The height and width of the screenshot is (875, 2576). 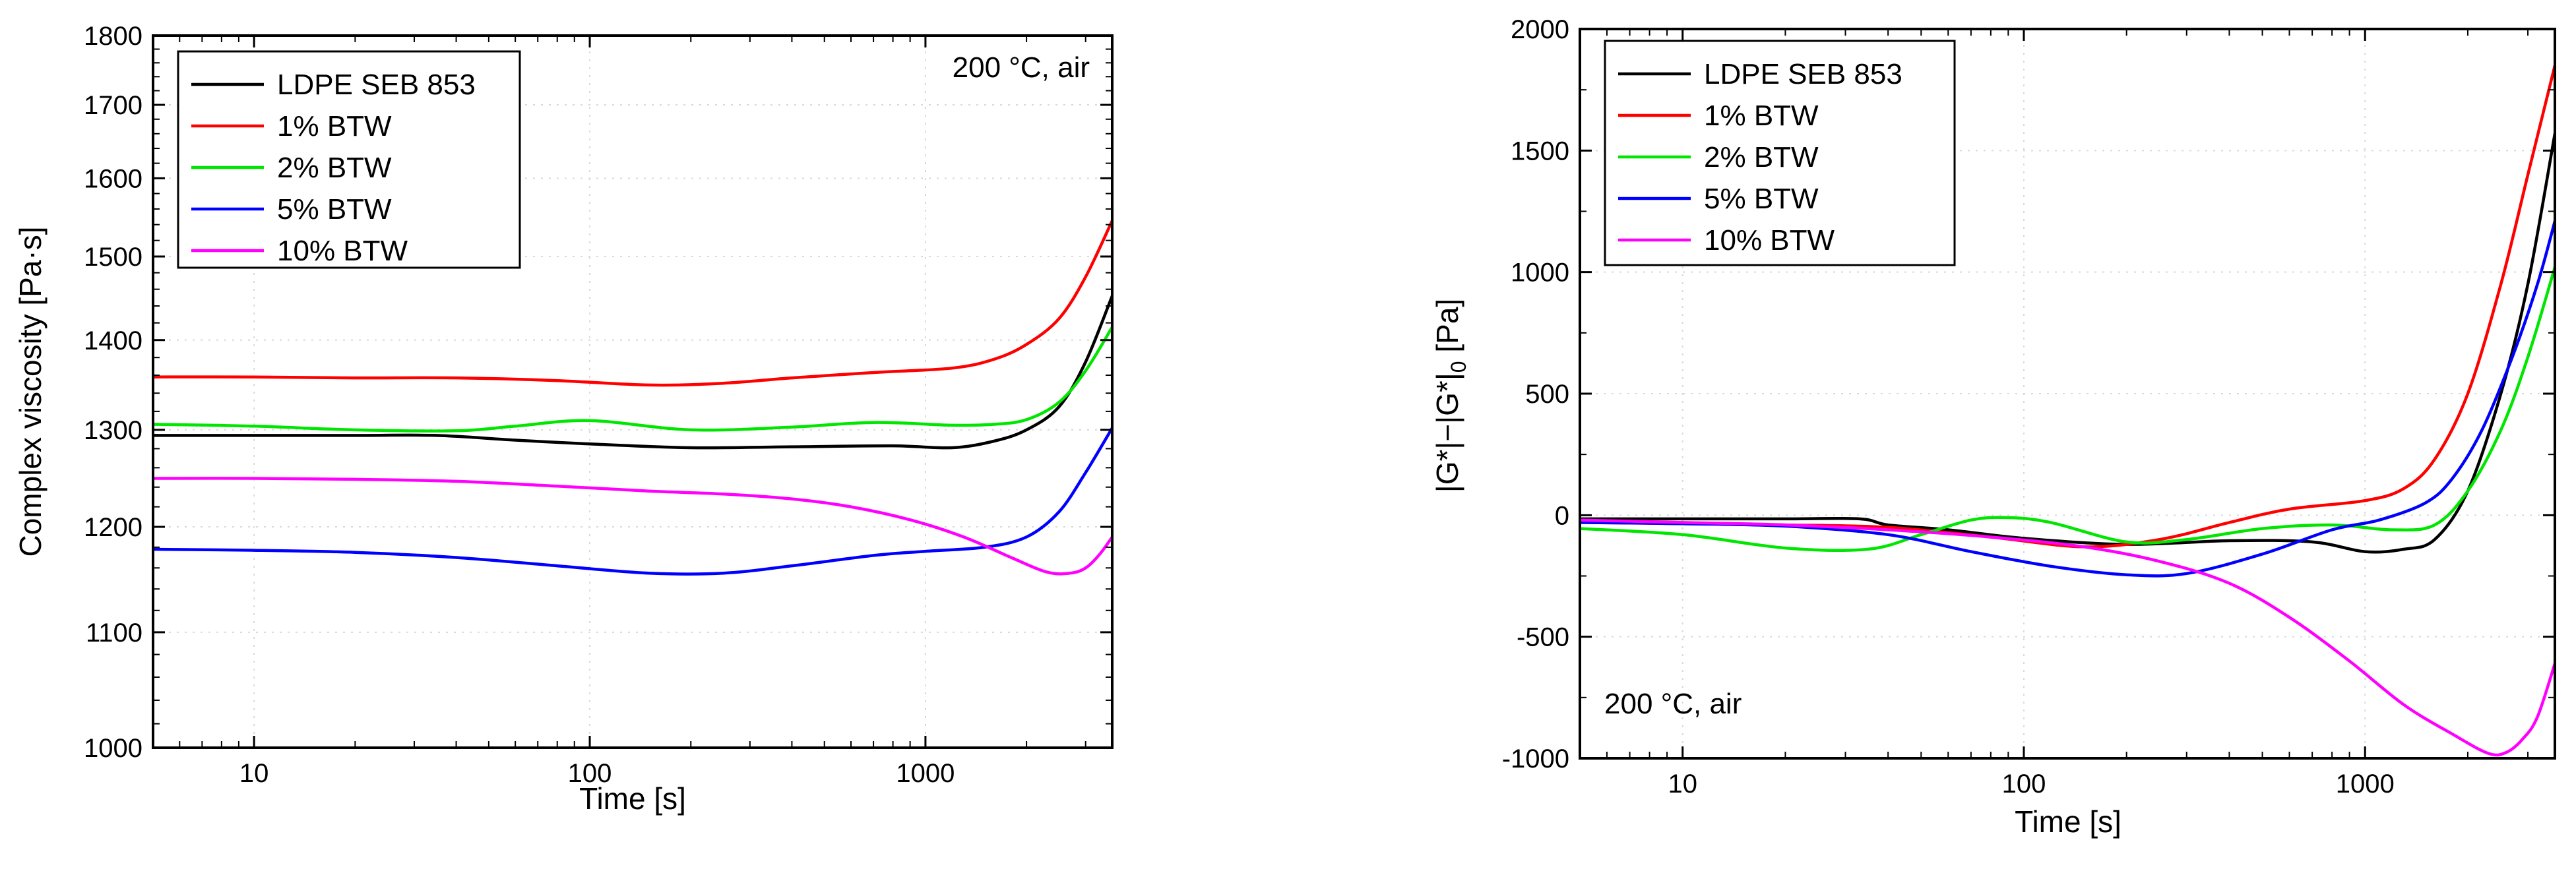 What do you see at coordinates (2024, 784) in the screenshot?
I see `modulus-x-tick-label-100: 100` at bounding box center [2024, 784].